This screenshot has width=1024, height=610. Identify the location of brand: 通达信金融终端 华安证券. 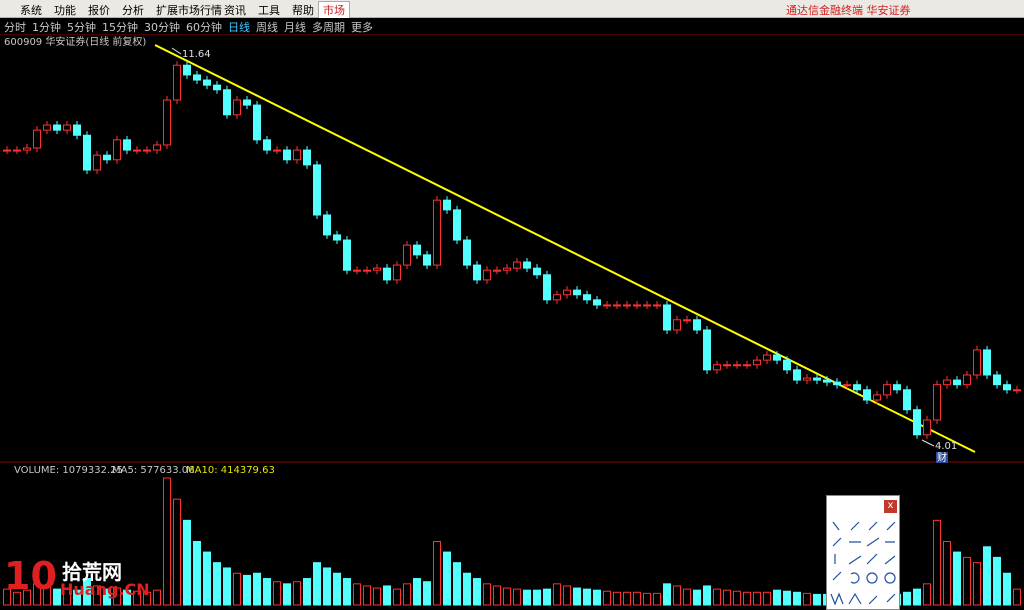
(848, 10).